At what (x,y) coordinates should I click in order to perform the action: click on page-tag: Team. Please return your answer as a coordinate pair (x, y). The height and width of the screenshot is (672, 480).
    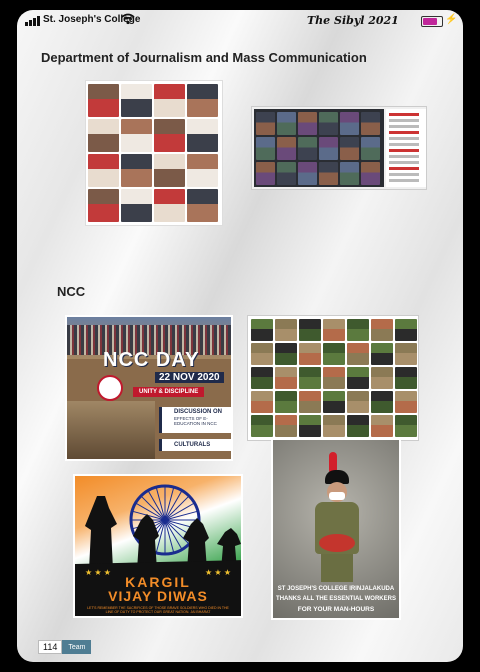
    Looking at the image, I should click on (77, 647).